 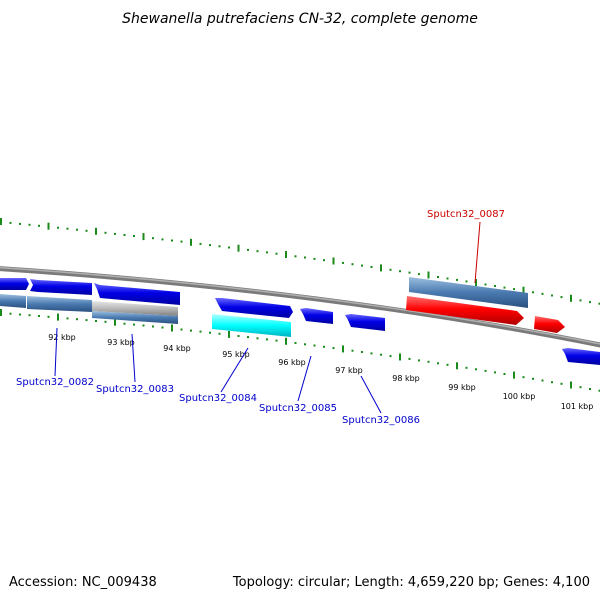 What do you see at coordinates (121, 342) in the screenshot?
I see `axis-label: 93 kbp` at bounding box center [121, 342].